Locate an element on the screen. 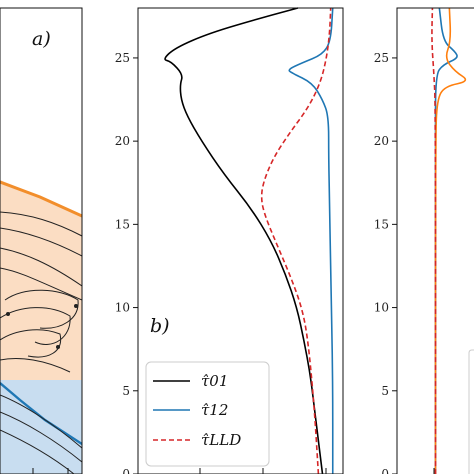 The height and width of the screenshot is (474, 474). panel-a-arrows is located at coordinates (42, 326).